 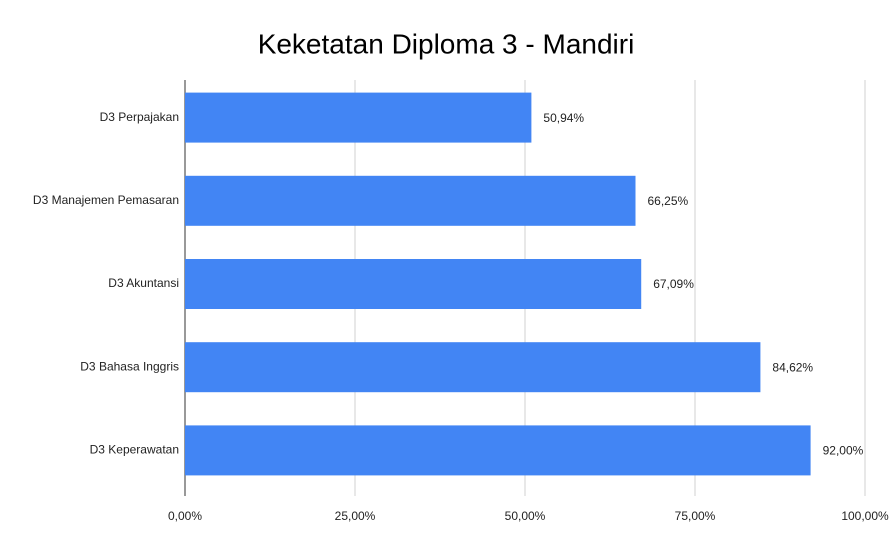 I want to click on value-label: 66,25%, so click(x=668, y=201).